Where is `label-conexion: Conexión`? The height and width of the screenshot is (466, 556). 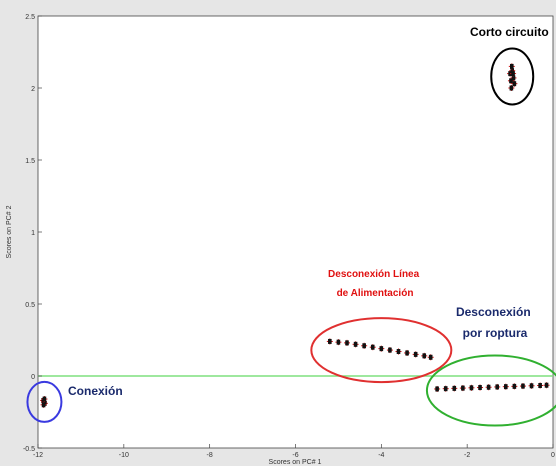
label-conexion: Conexión is located at coordinates (95, 391).